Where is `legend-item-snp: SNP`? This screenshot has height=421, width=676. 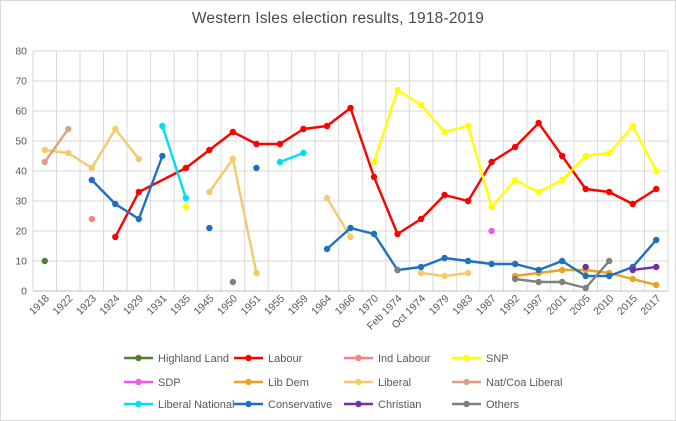 legend-item-snp: SNP is located at coordinates (480, 359).